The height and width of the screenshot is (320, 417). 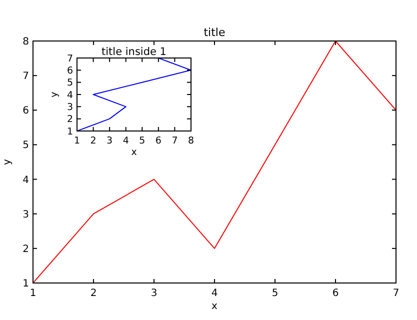 What do you see at coordinates (191, 141) in the screenshot?
I see `x-tick-label: 8` at bounding box center [191, 141].